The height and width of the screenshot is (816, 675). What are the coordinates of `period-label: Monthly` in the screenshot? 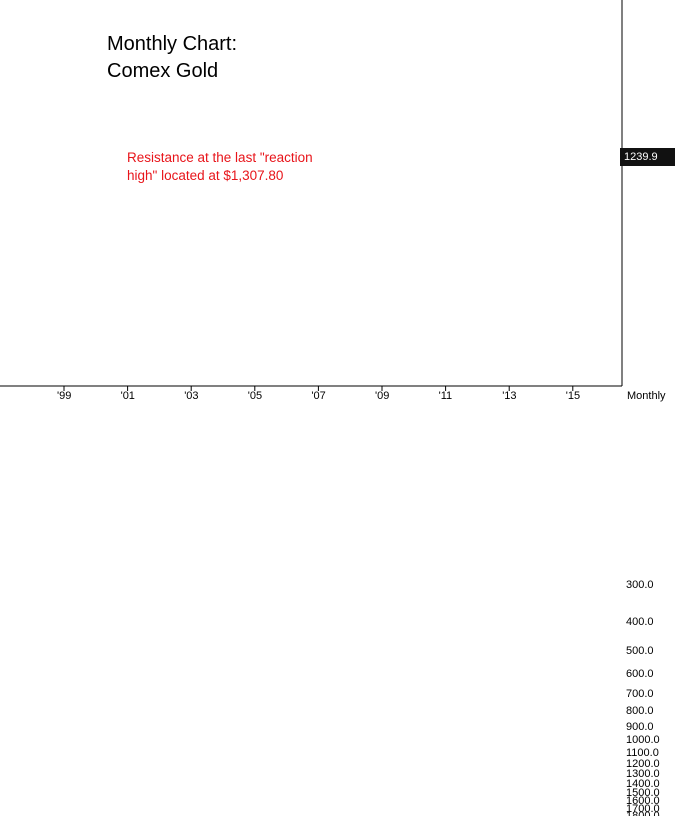 It's located at (646, 396).